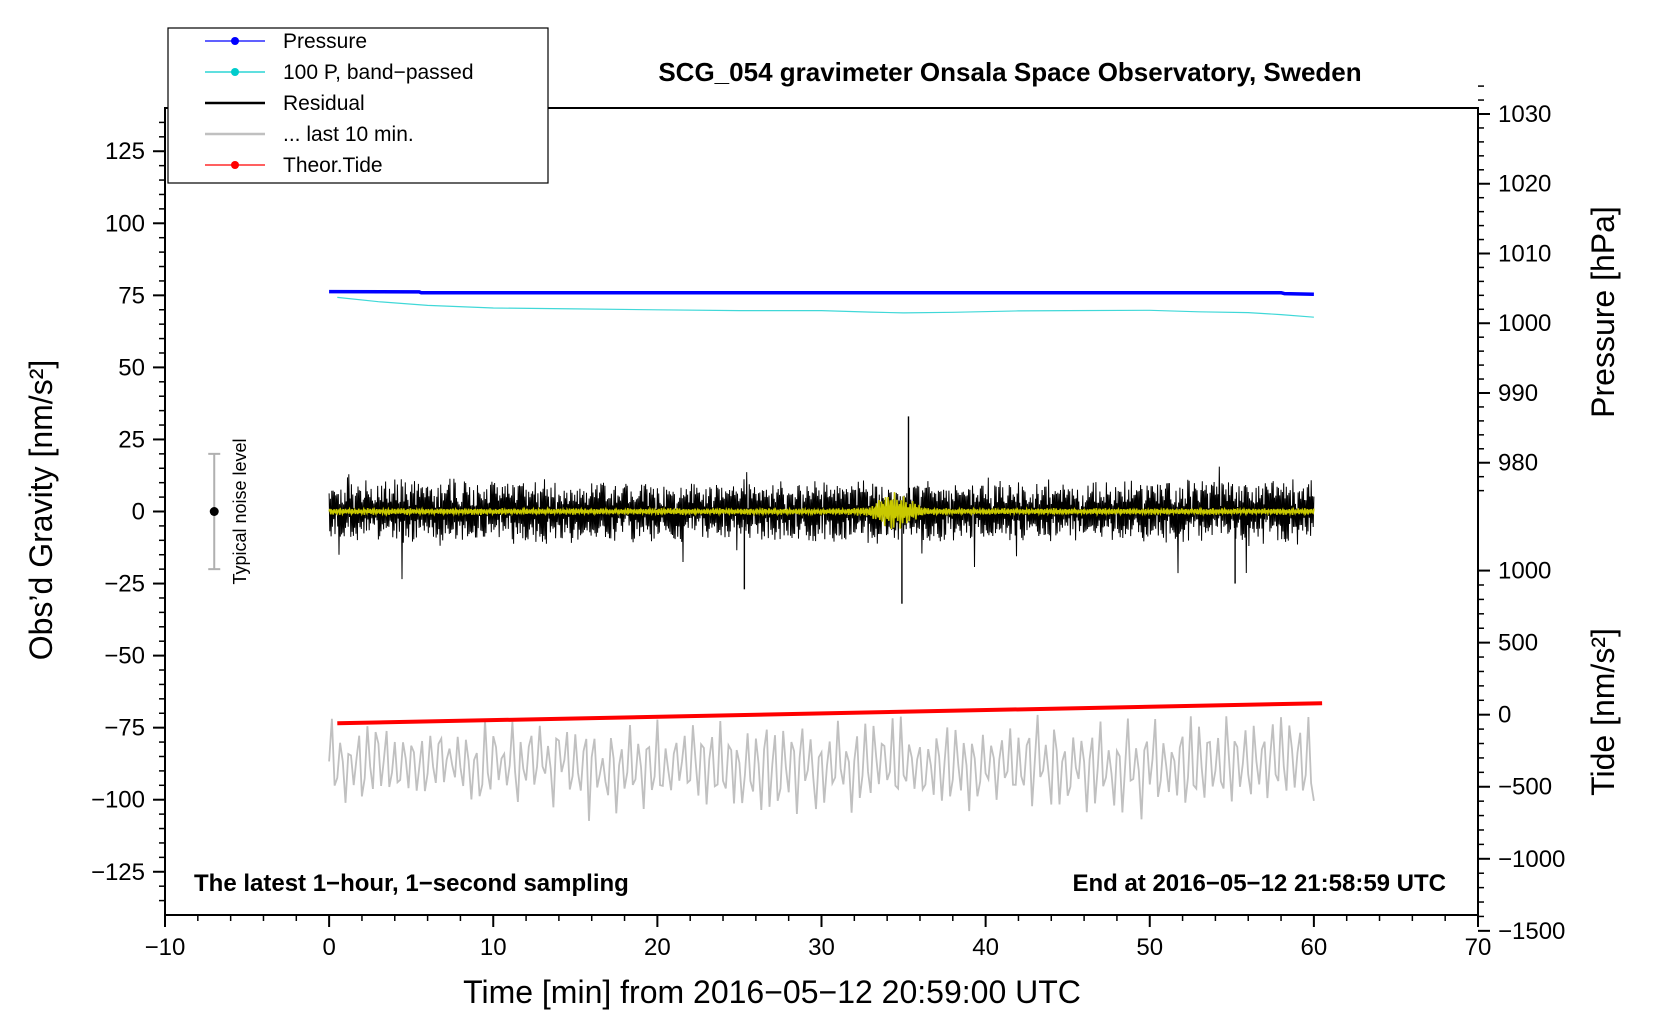  What do you see at coordinates (1524, 253) in the screenshot?
I see `pressure-tick-label: 1010` at bounding box center [1524, 253].